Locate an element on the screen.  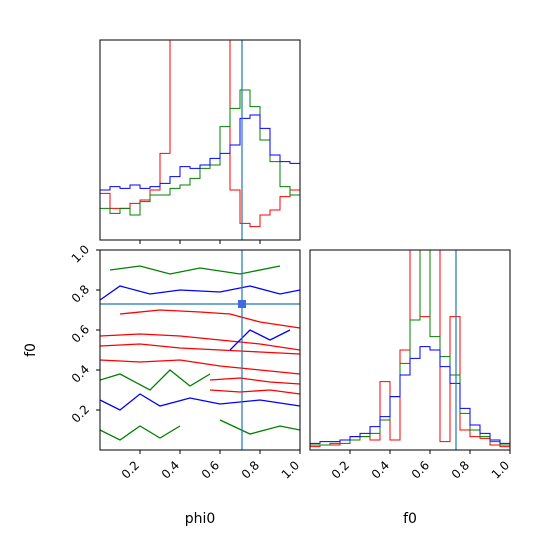
f0-ytick-label-0: 0.2 is located at coordinates (80, 413).